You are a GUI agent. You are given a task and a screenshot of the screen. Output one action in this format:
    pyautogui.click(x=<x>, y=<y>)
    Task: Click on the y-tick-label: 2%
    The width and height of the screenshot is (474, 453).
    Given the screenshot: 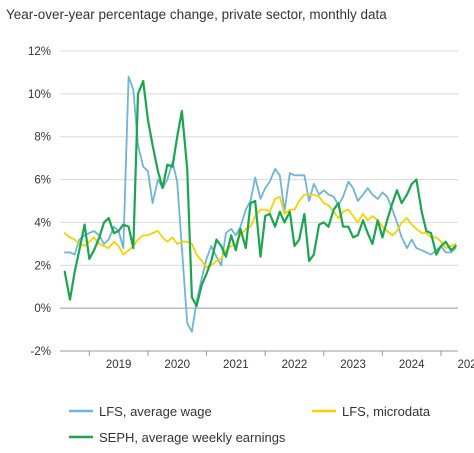 What is the action you would take?
    pyautogui.click(x=42, y=266)
    